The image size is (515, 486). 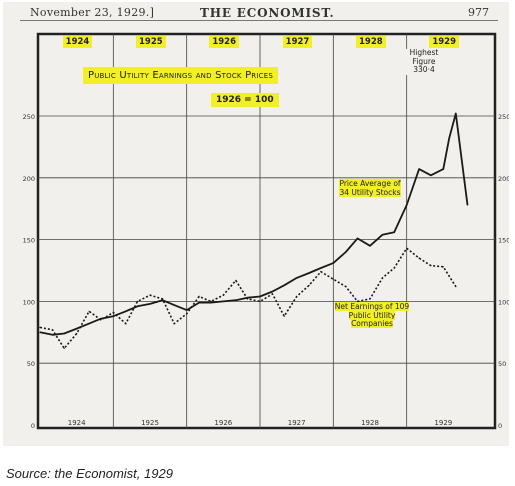 I want to click on x-tick-label: 1927, so click(x=297, y=423).